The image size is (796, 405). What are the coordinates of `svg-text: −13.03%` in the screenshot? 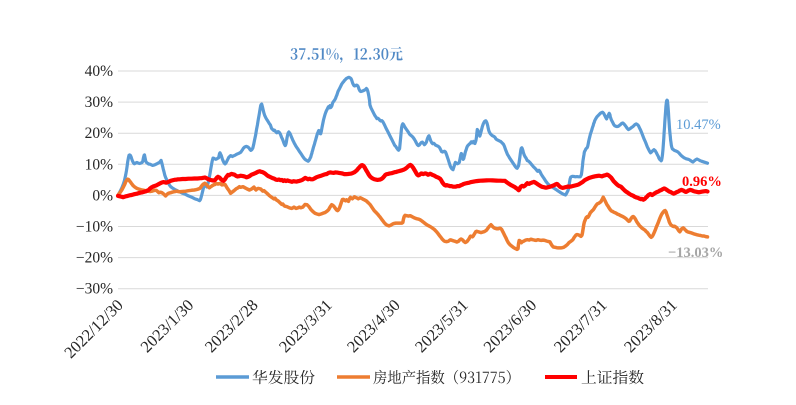 It's located at (695, 253).